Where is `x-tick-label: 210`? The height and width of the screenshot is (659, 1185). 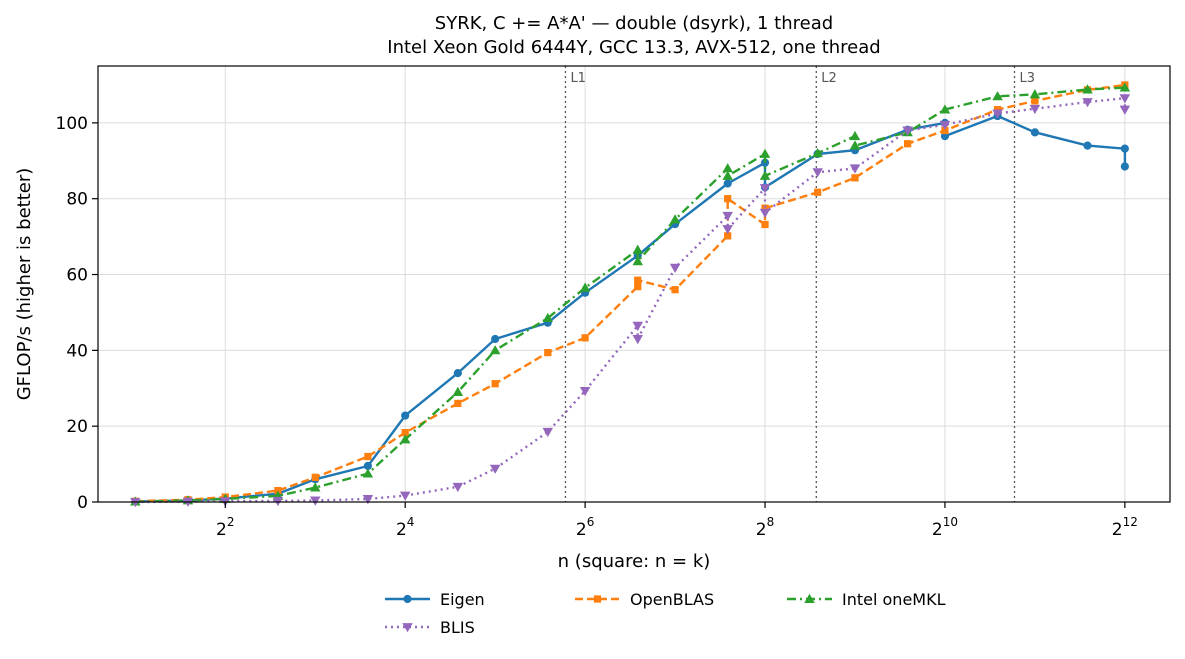 x-tick-label: 210 is located at coordinates (945, 527).